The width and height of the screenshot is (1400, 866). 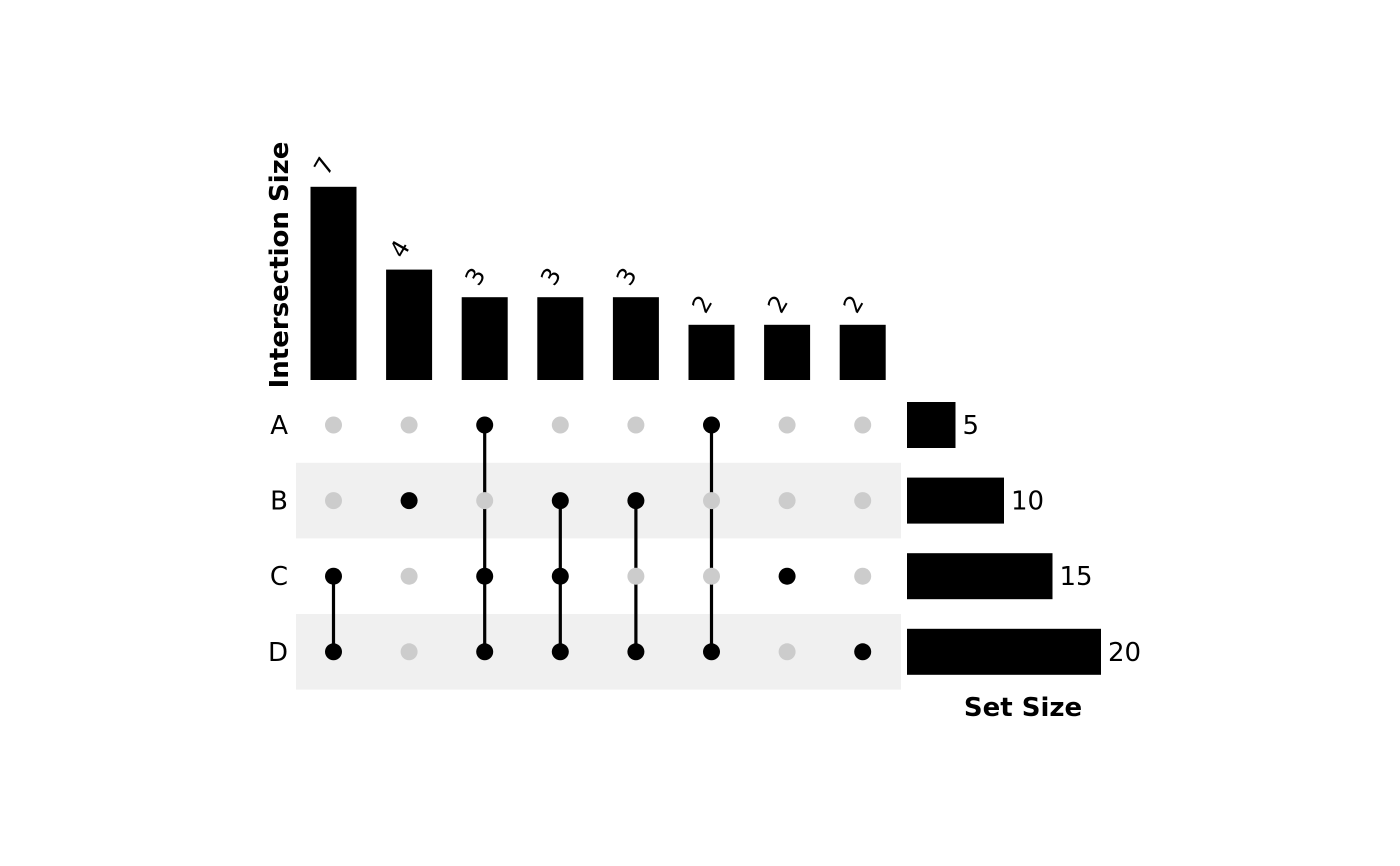 What do you see at coordinates (279, 502) in the screenshot?
I see `set-name-b: B` at bounding box center [279, 502].